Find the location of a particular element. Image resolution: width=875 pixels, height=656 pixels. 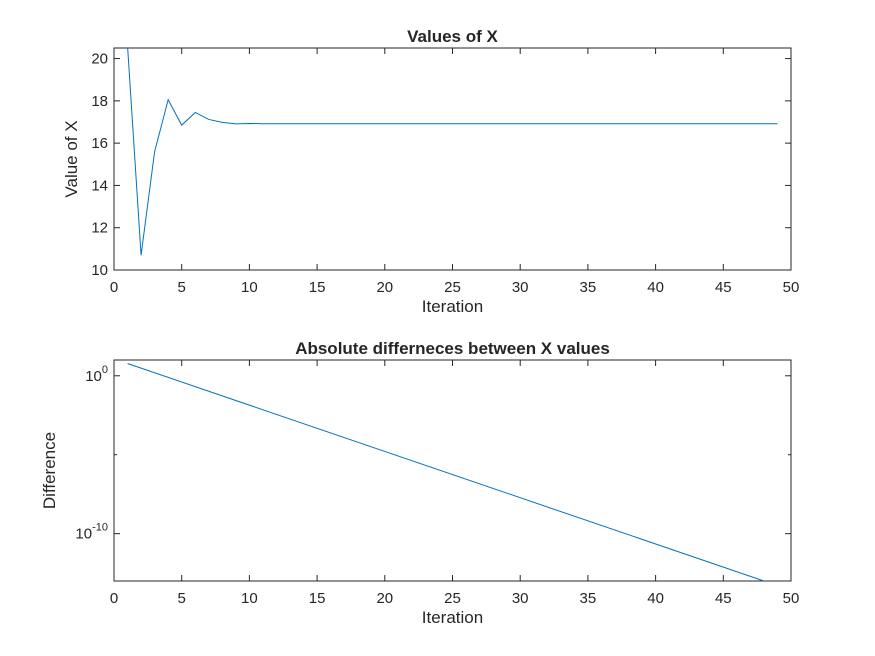

y-tick-label: 20 is located at coordinates (99, 59).